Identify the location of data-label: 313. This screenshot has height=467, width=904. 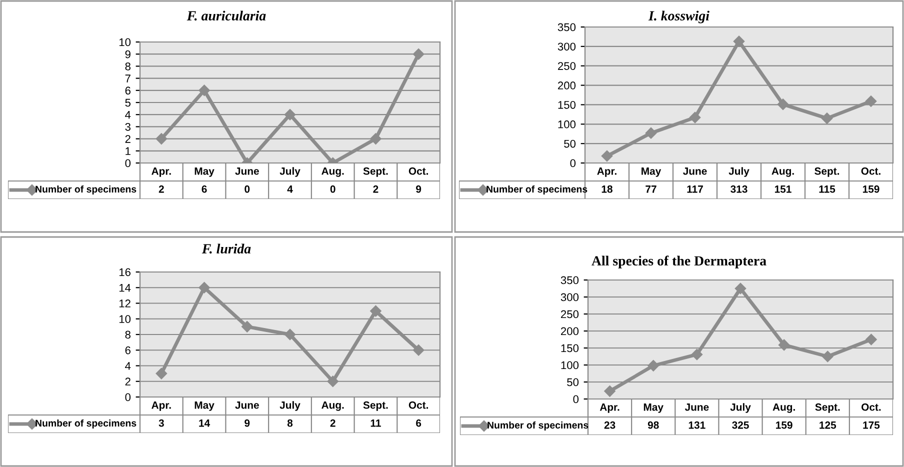
(739, 189).